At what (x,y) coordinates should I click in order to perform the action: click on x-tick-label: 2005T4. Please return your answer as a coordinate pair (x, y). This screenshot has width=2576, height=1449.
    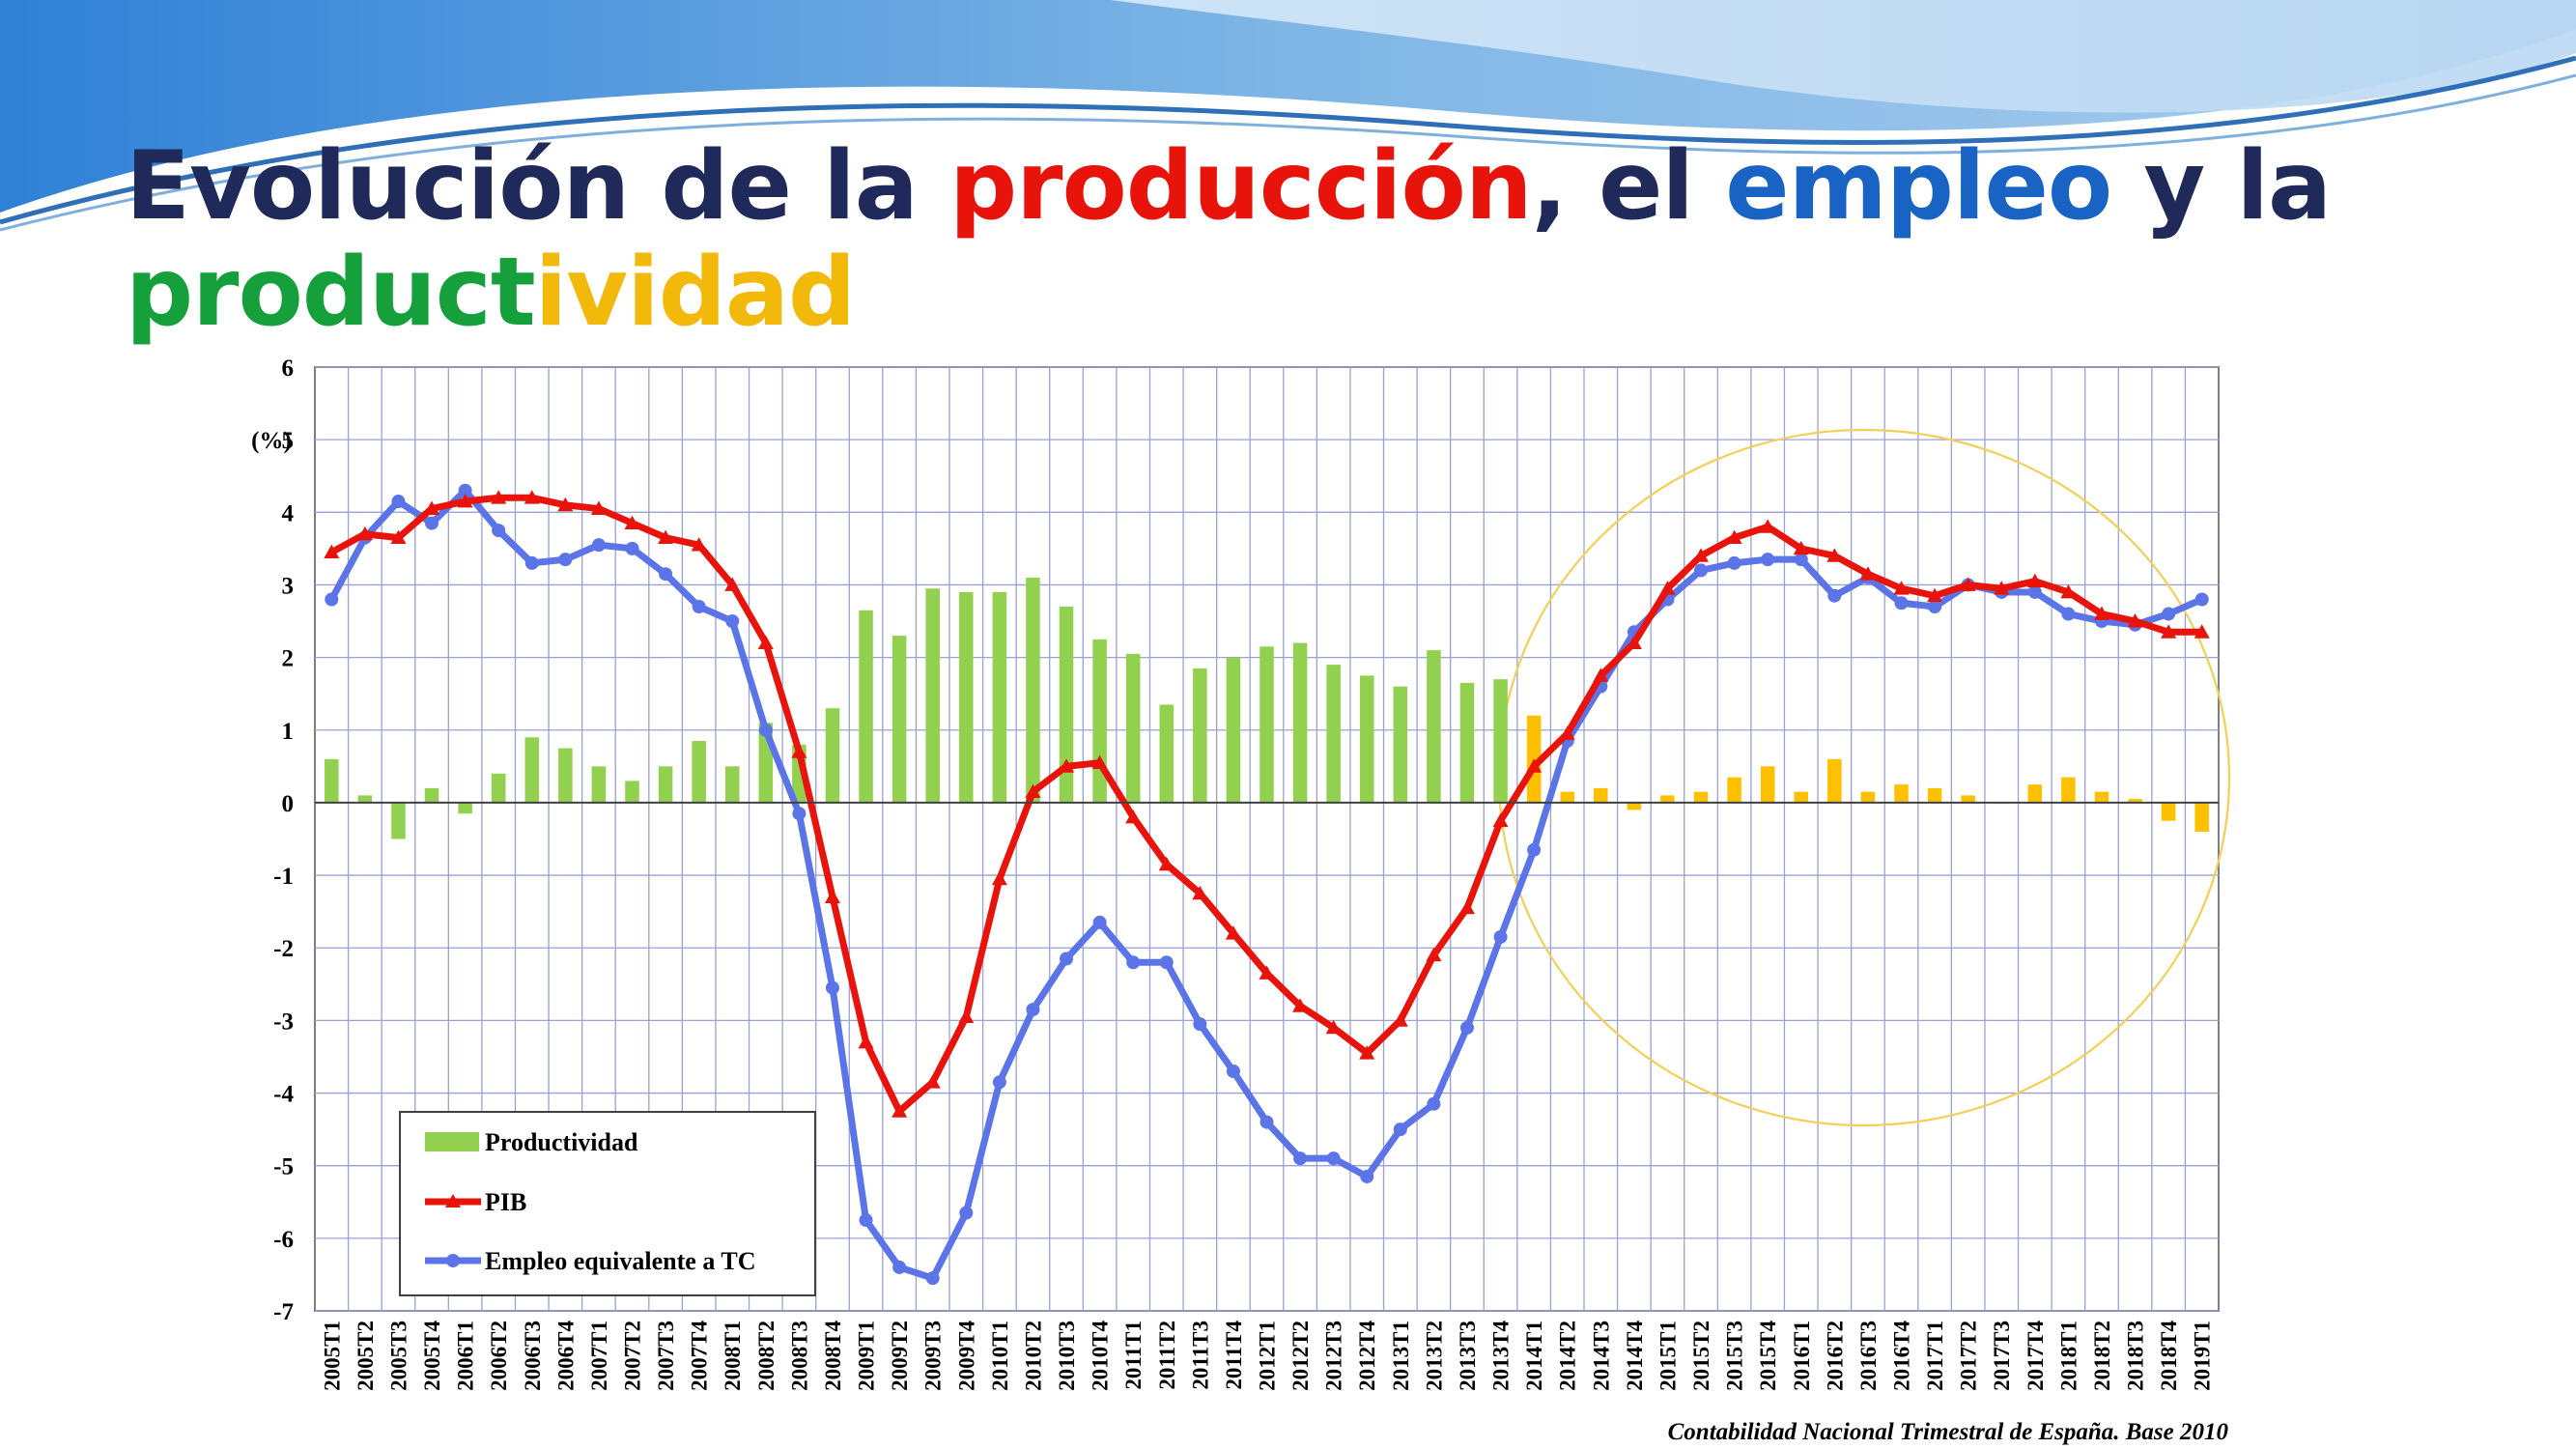
    Looking at the image, I should click on (432, 1356).